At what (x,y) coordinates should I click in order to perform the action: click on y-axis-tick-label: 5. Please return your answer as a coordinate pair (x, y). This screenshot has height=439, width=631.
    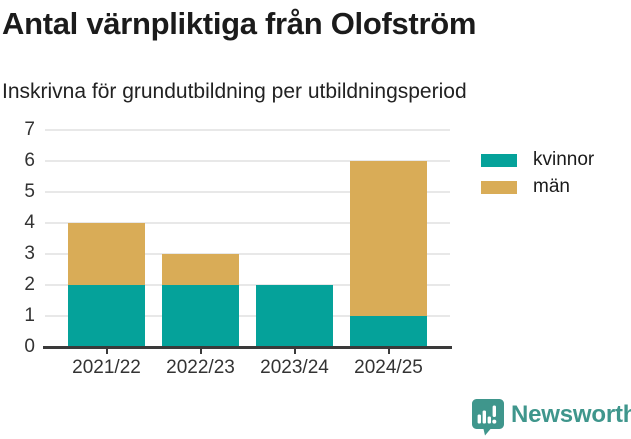
    Looking at the image, I should click on (29, 191).